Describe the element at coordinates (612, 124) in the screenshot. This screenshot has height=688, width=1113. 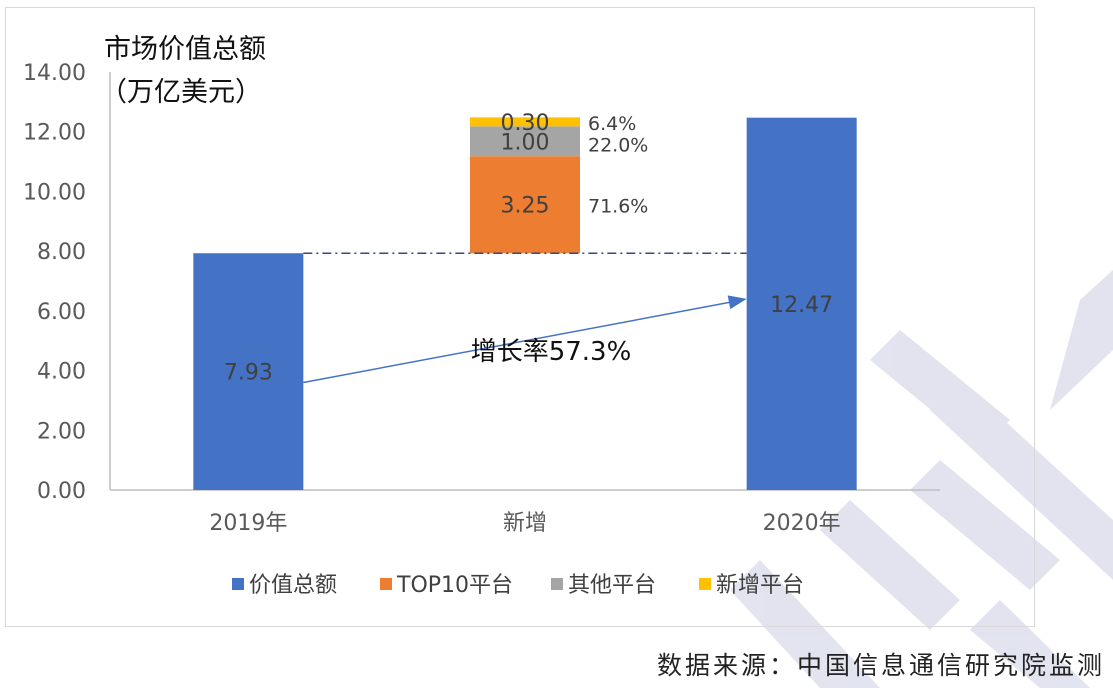
I see `share-label: 6.4%` at that location.